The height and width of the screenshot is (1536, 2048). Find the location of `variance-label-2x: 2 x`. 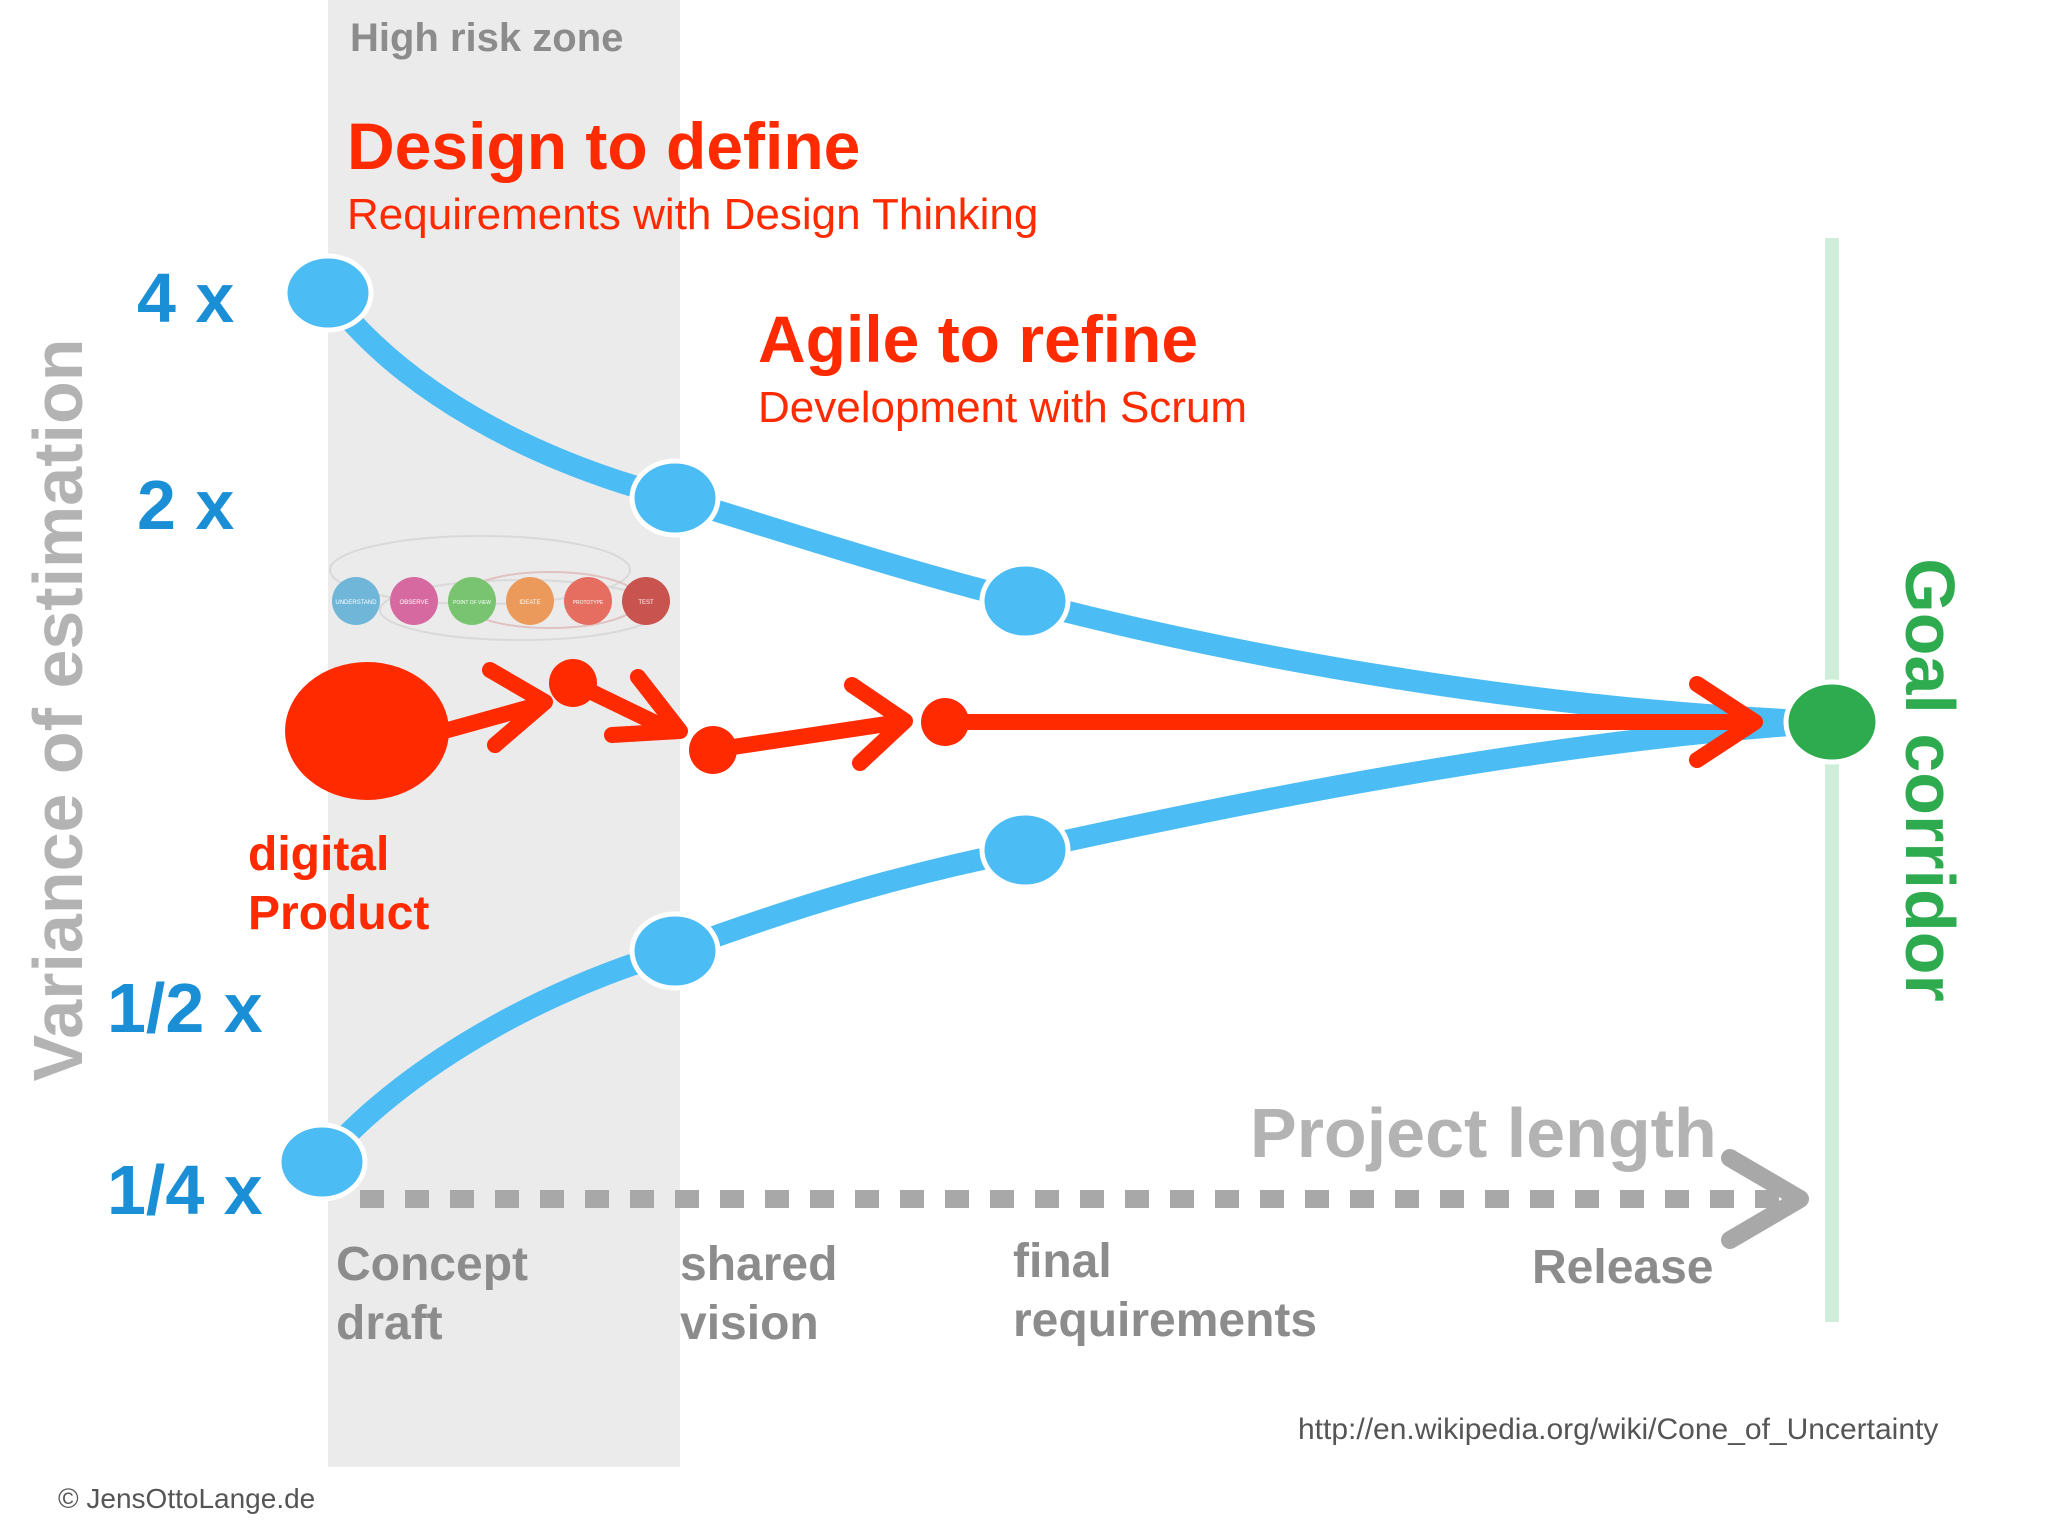

variance-label-2x: 2 x is located at coordinates (186, 505).